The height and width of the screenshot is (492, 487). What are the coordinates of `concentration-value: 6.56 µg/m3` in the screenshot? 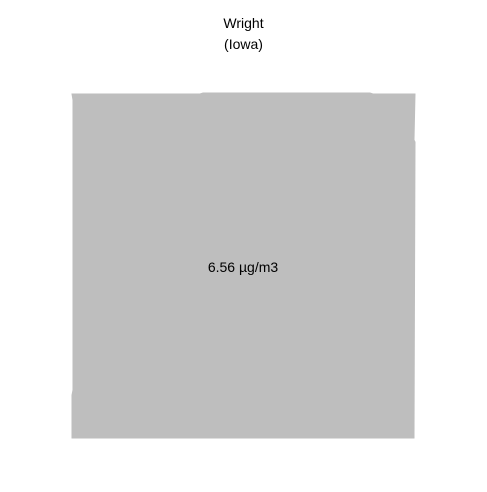 It's located at (243, 267).